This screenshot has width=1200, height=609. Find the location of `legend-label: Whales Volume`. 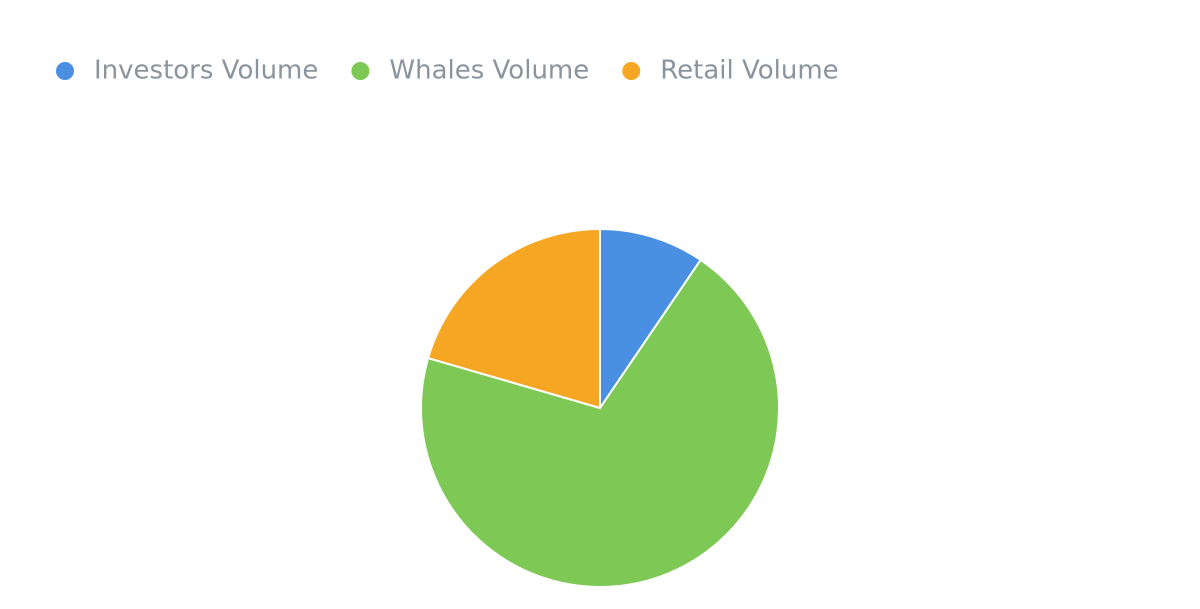

legend-label: Whales Volume is located at coordinates (489, 71).